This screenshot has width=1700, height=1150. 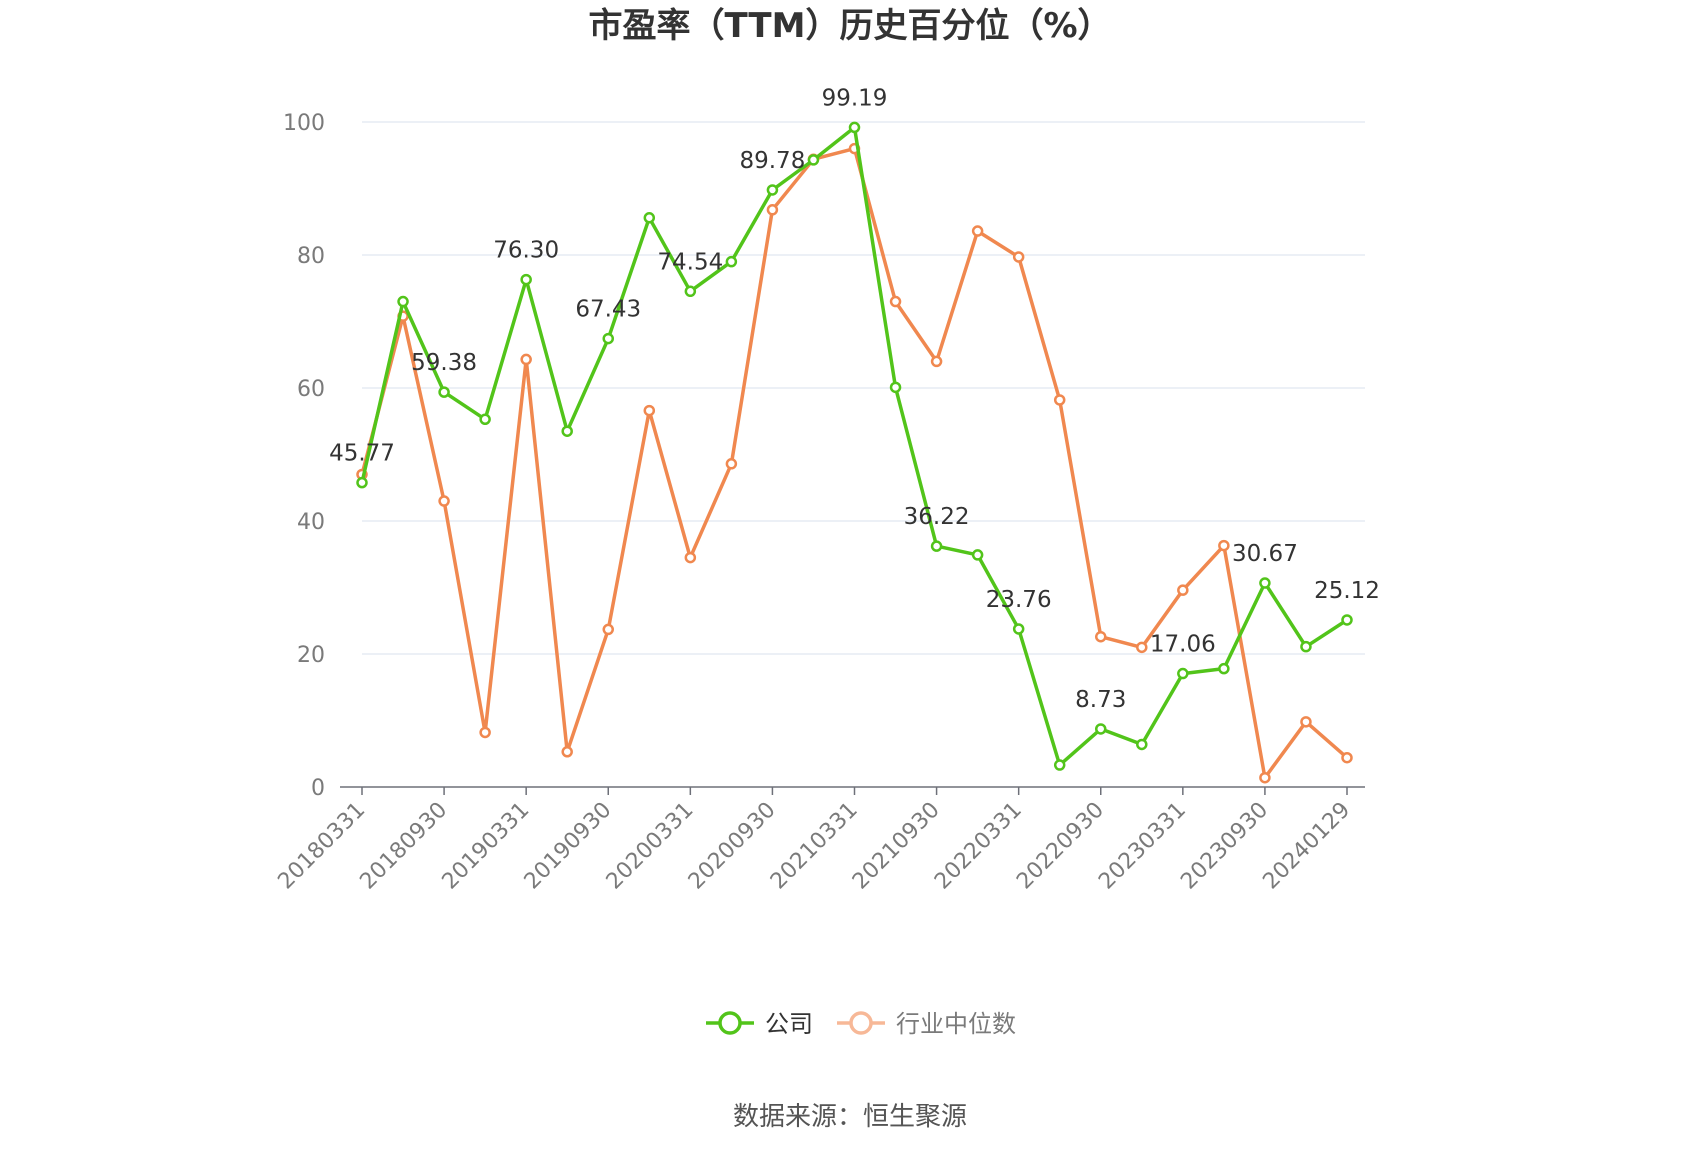 What do you see at coordinates (311, 256) in the screenshot?
I see `y-tick-label: 80` at bounding box center [311, 256].